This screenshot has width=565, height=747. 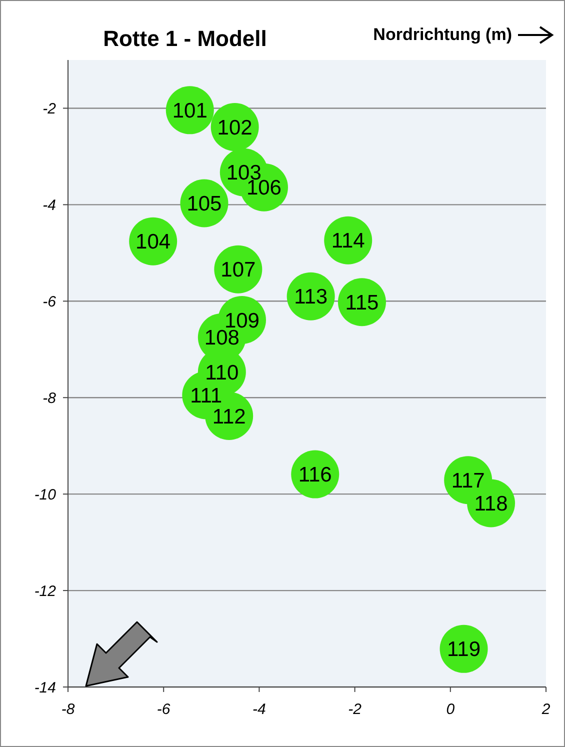 What do you see at coordinates (190, 111) in the screenshot?
I see `annotation: 101` at bounding box center [190, 111].